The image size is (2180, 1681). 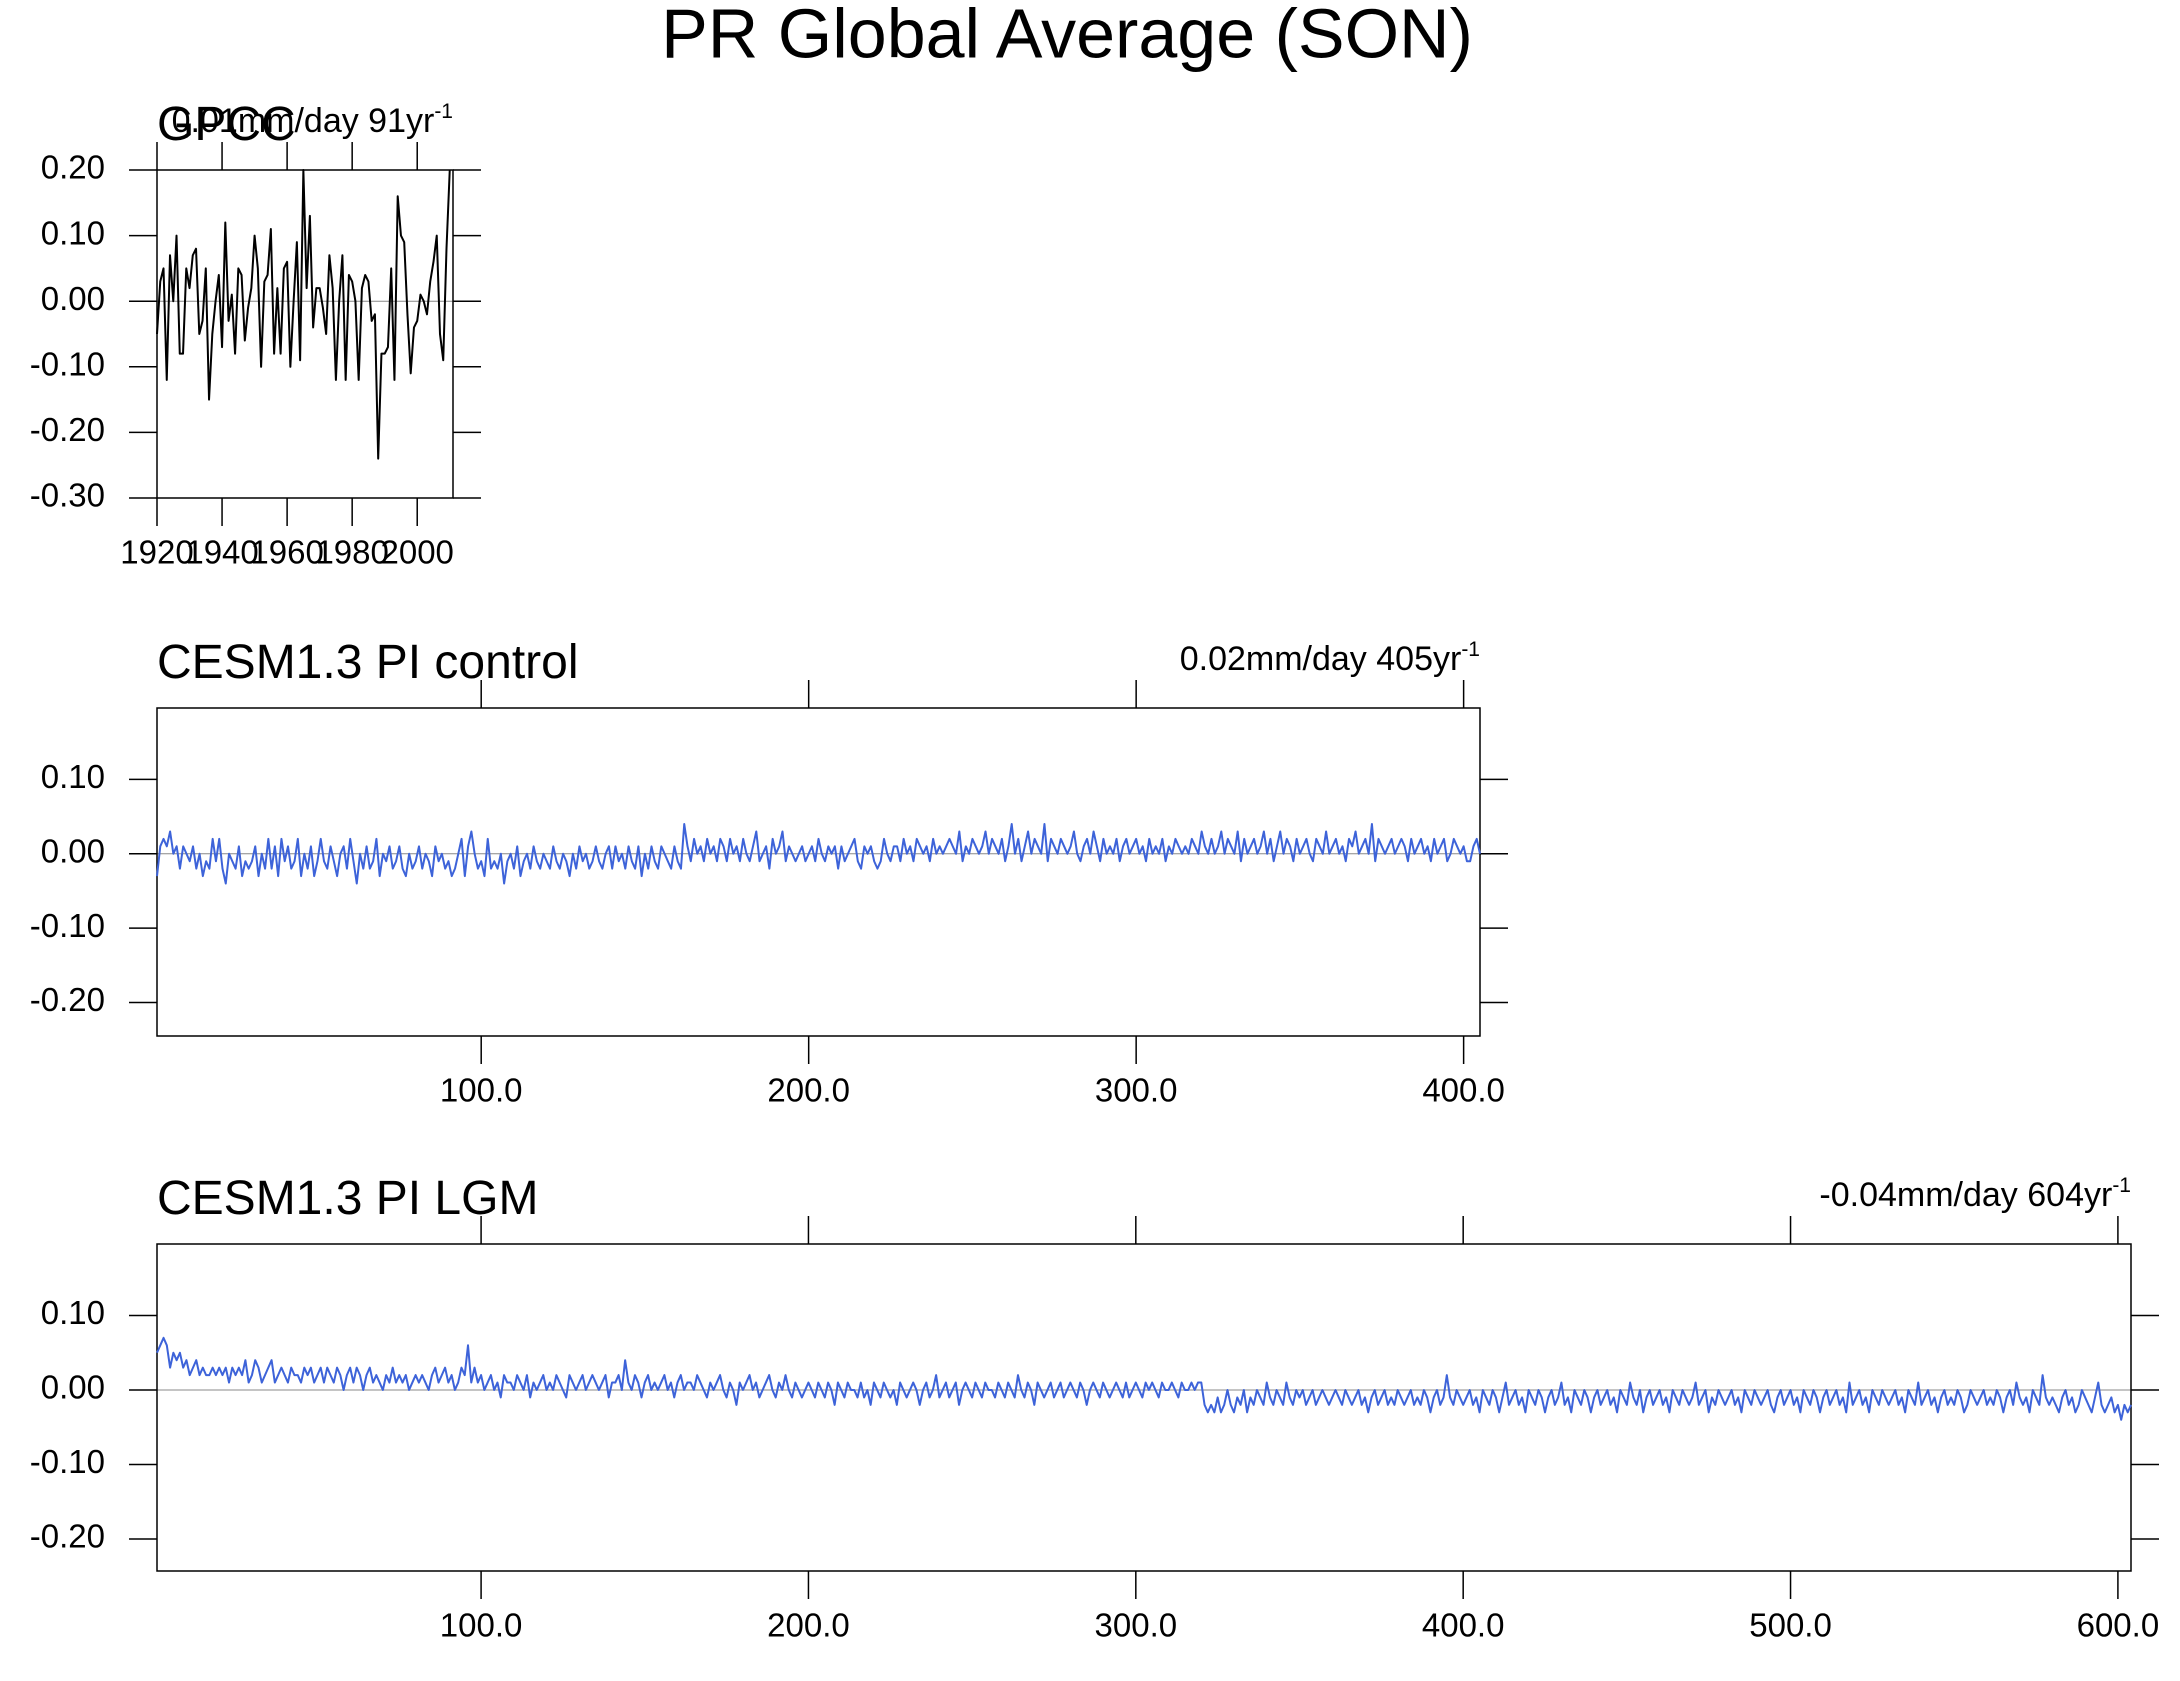 What do you see at coordinates (73, 167) in the screenshot?
I see `y-tick-label: 0.20` at bounding box center [73, 167].